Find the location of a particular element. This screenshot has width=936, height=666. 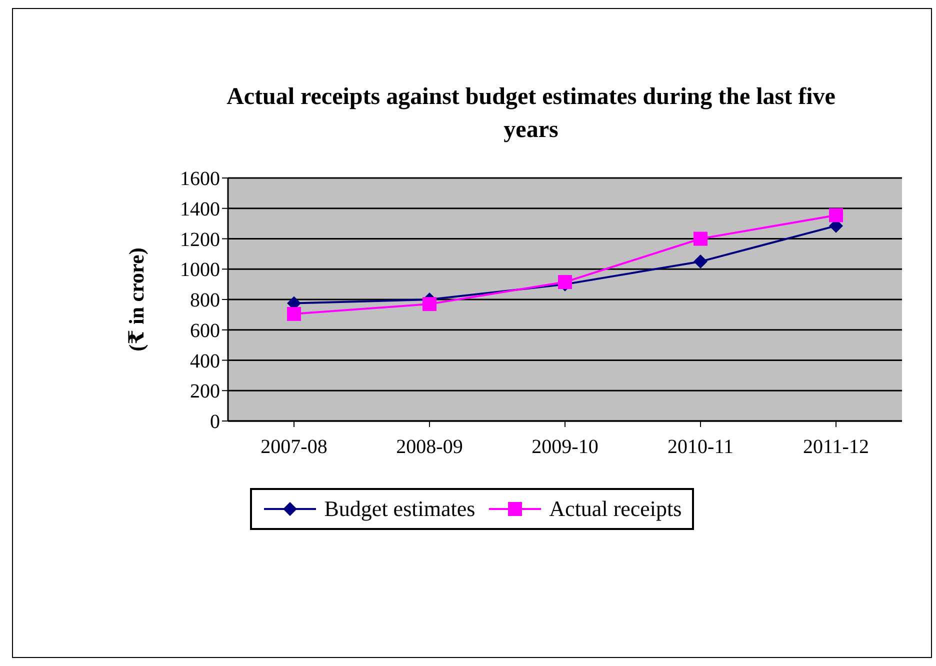

y-tick-label: 1000 is located at coordinates (200, 270).